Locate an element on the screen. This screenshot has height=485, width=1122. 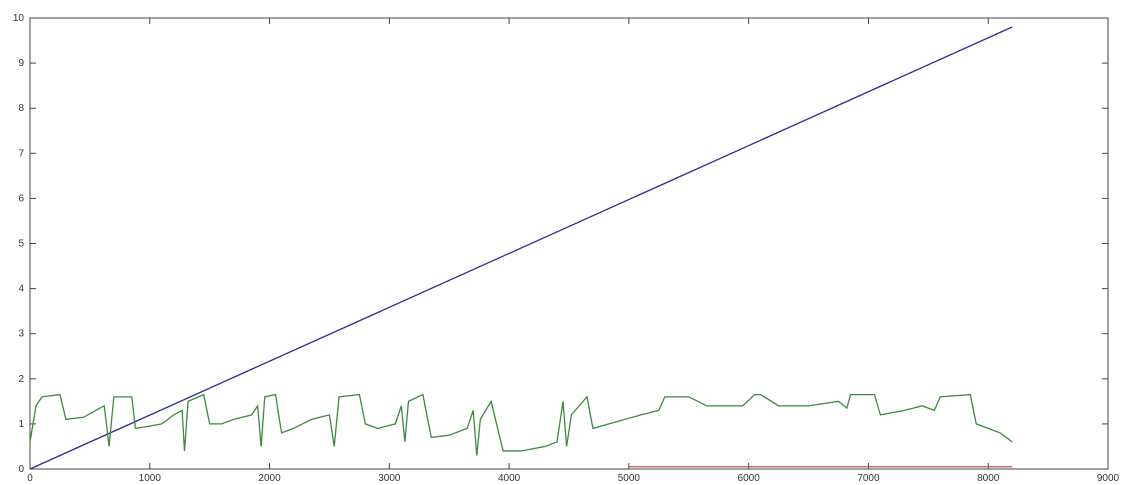
y-tick-label: 5 is located at coordinates (21, 244).